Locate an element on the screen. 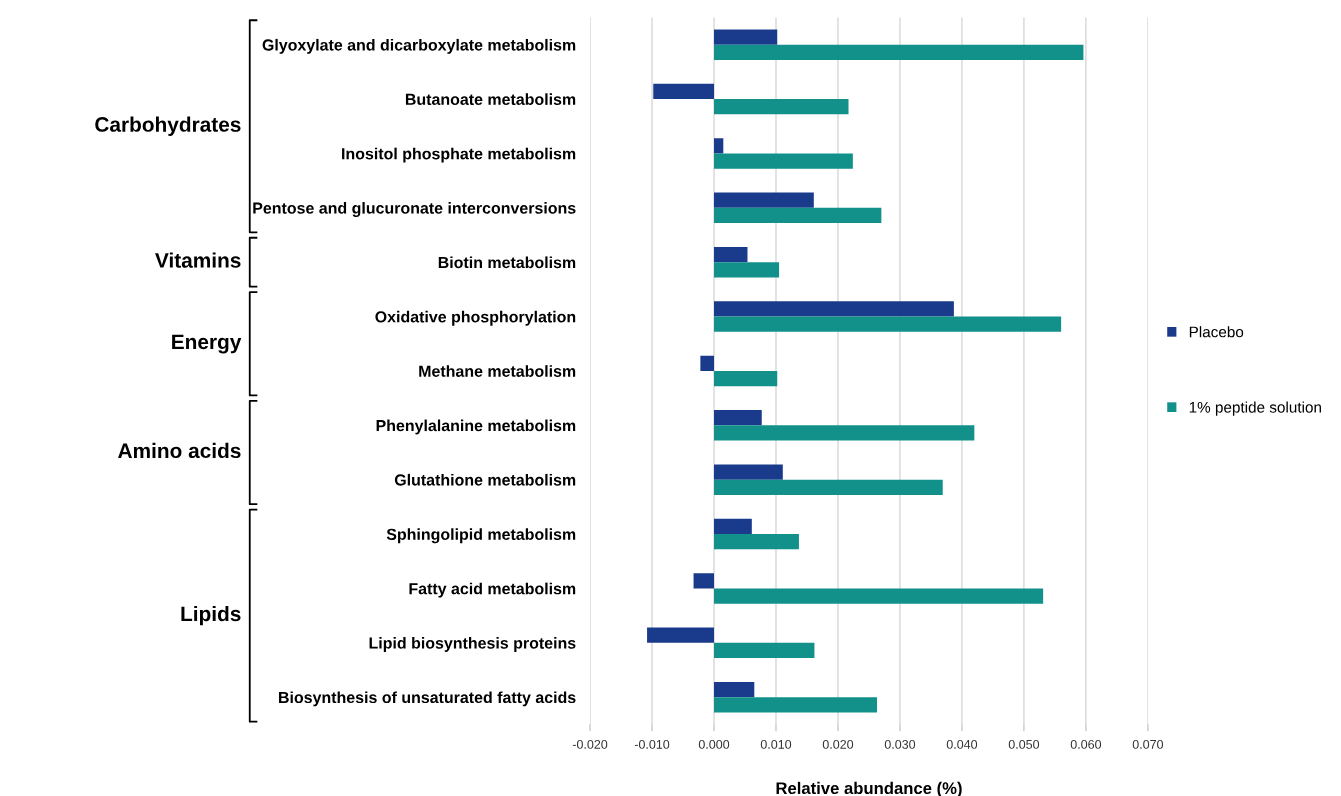 This screenshot has width=1341, height=796. x-tick-label: 0.060 is located at coordinates (1086, 744).